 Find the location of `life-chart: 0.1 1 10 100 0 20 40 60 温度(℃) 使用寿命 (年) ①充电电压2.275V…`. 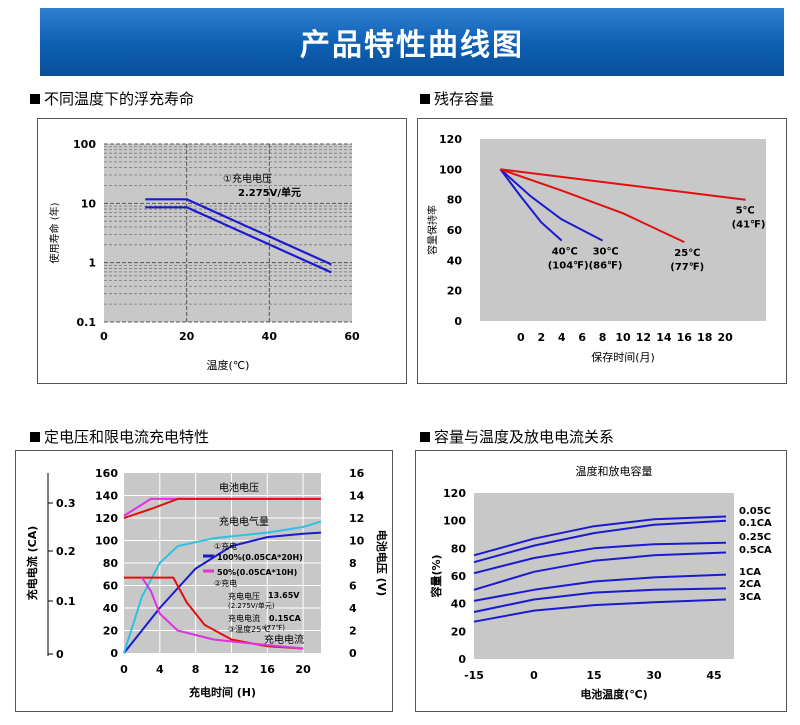

life-chart: 0.1 1 10 100 0 20 40 60 温度(℃) 使用寿命 (年) ①充电电压2.275V… is located at coordinates (204, 255).